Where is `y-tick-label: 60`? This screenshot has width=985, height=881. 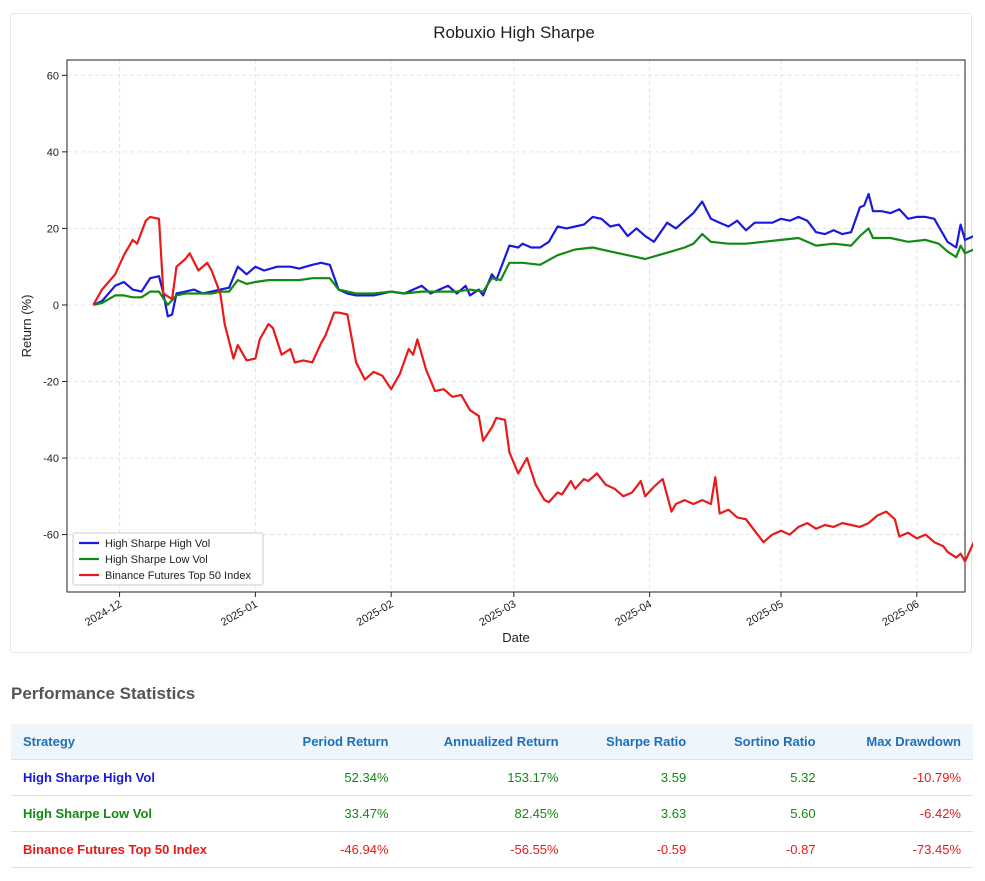
y-tick-label: 60 is located at coordinates (53, 76).